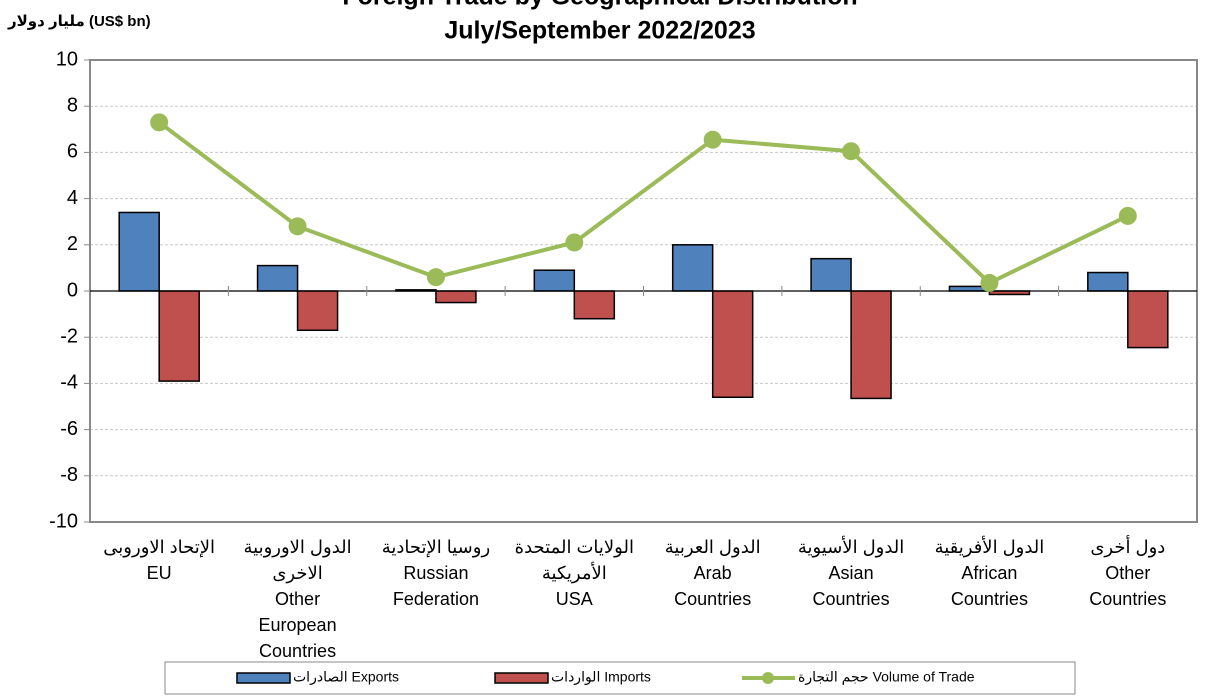 Image resolution: width=1208 pixels, height=698 pixels. Describe the element at coordinates (72, 290) in the screenshot. I see `y-tick-label: 0` at that location.